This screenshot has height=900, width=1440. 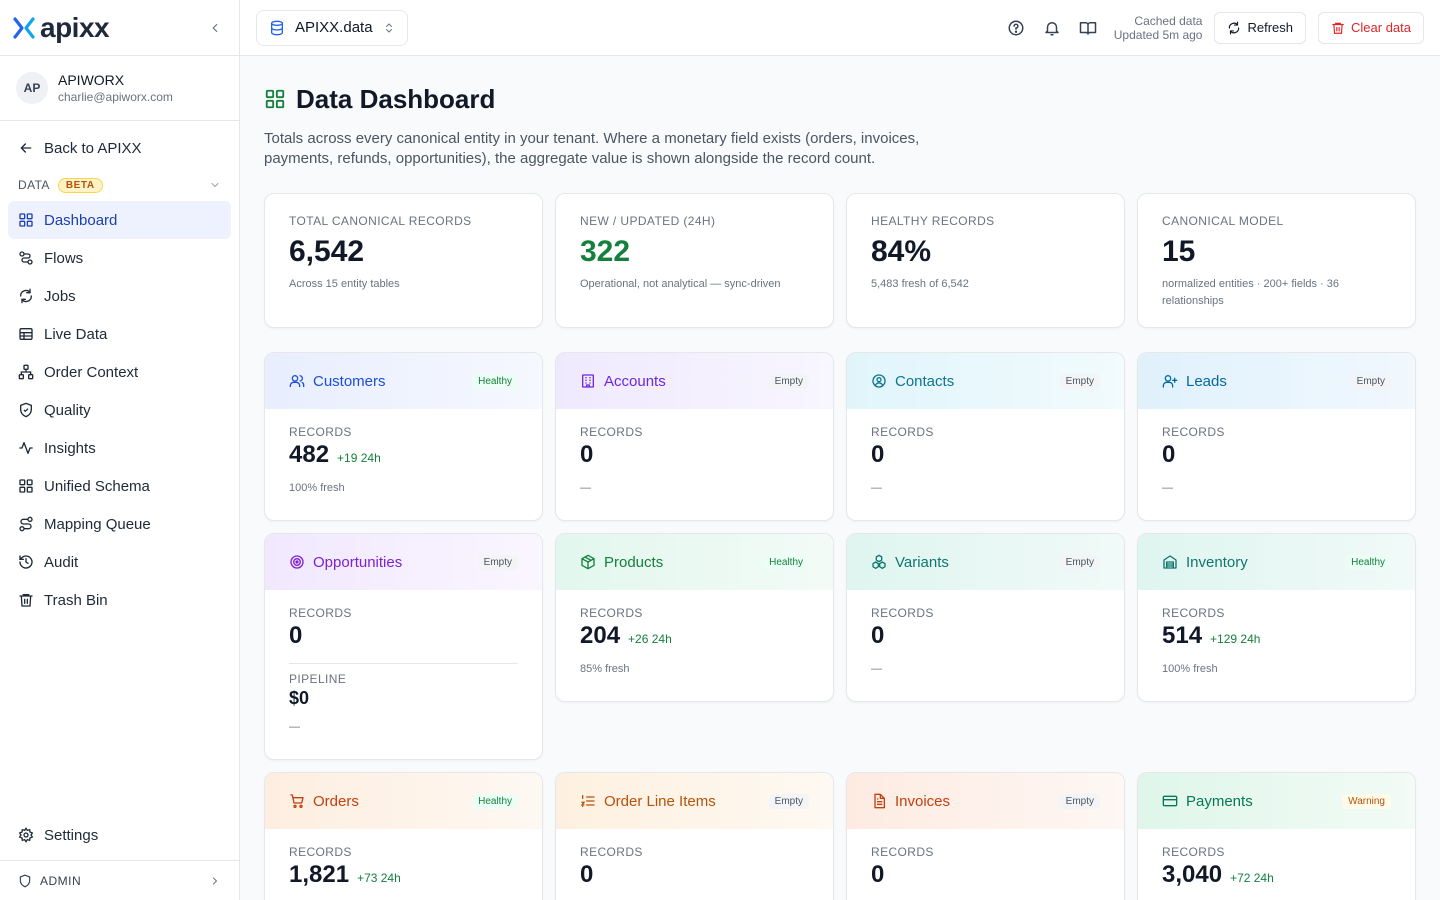 What do you see at coordinates (1219, 801) in the screenshot?
I see `entity-title: Payments` at bounding box center [1219, 801].